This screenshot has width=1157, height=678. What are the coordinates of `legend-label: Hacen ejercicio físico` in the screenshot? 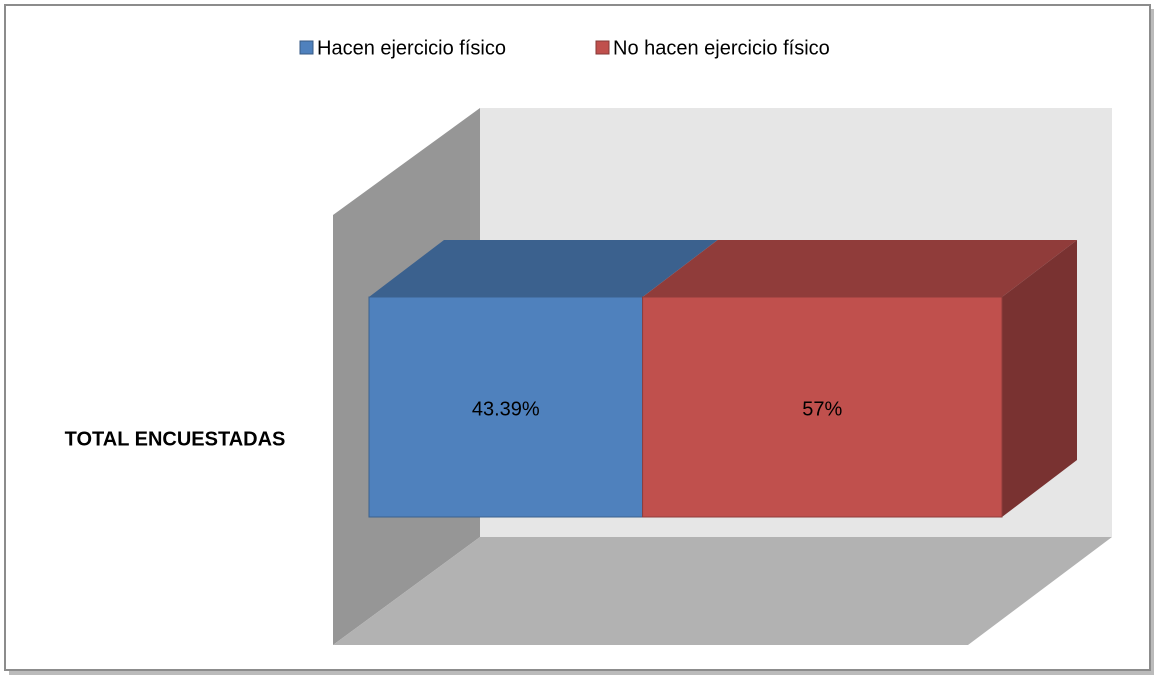 It's located at (411, 48).